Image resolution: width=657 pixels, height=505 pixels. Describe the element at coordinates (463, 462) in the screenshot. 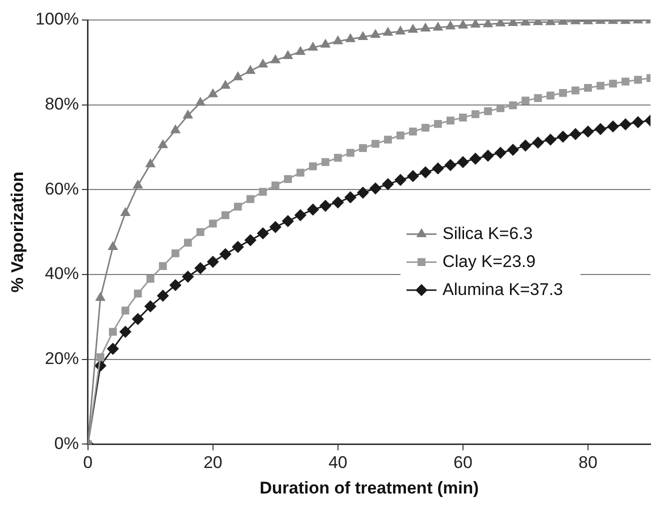

I see `x-tick-label: 60` at that location.